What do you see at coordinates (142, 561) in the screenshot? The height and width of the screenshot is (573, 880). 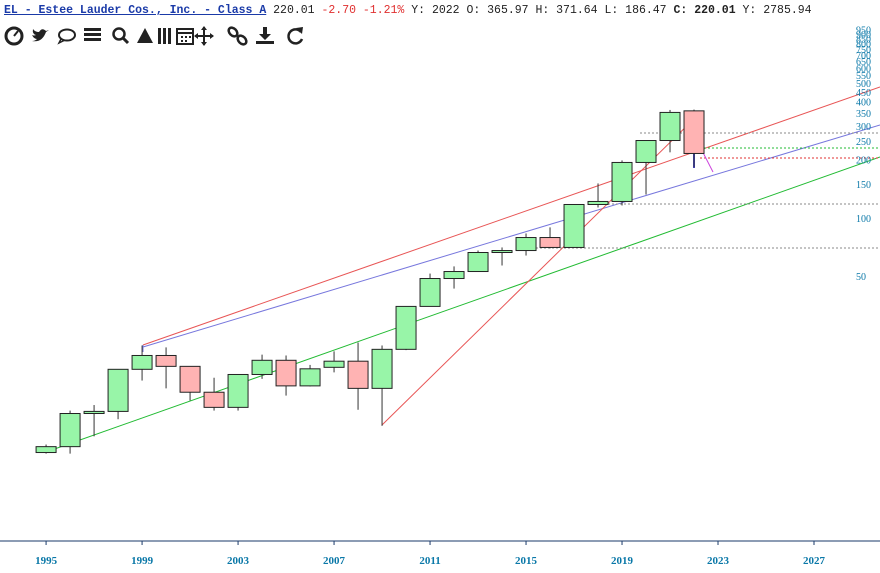 I see `x-tick-label: 1999` at bounding box center [142, 561].